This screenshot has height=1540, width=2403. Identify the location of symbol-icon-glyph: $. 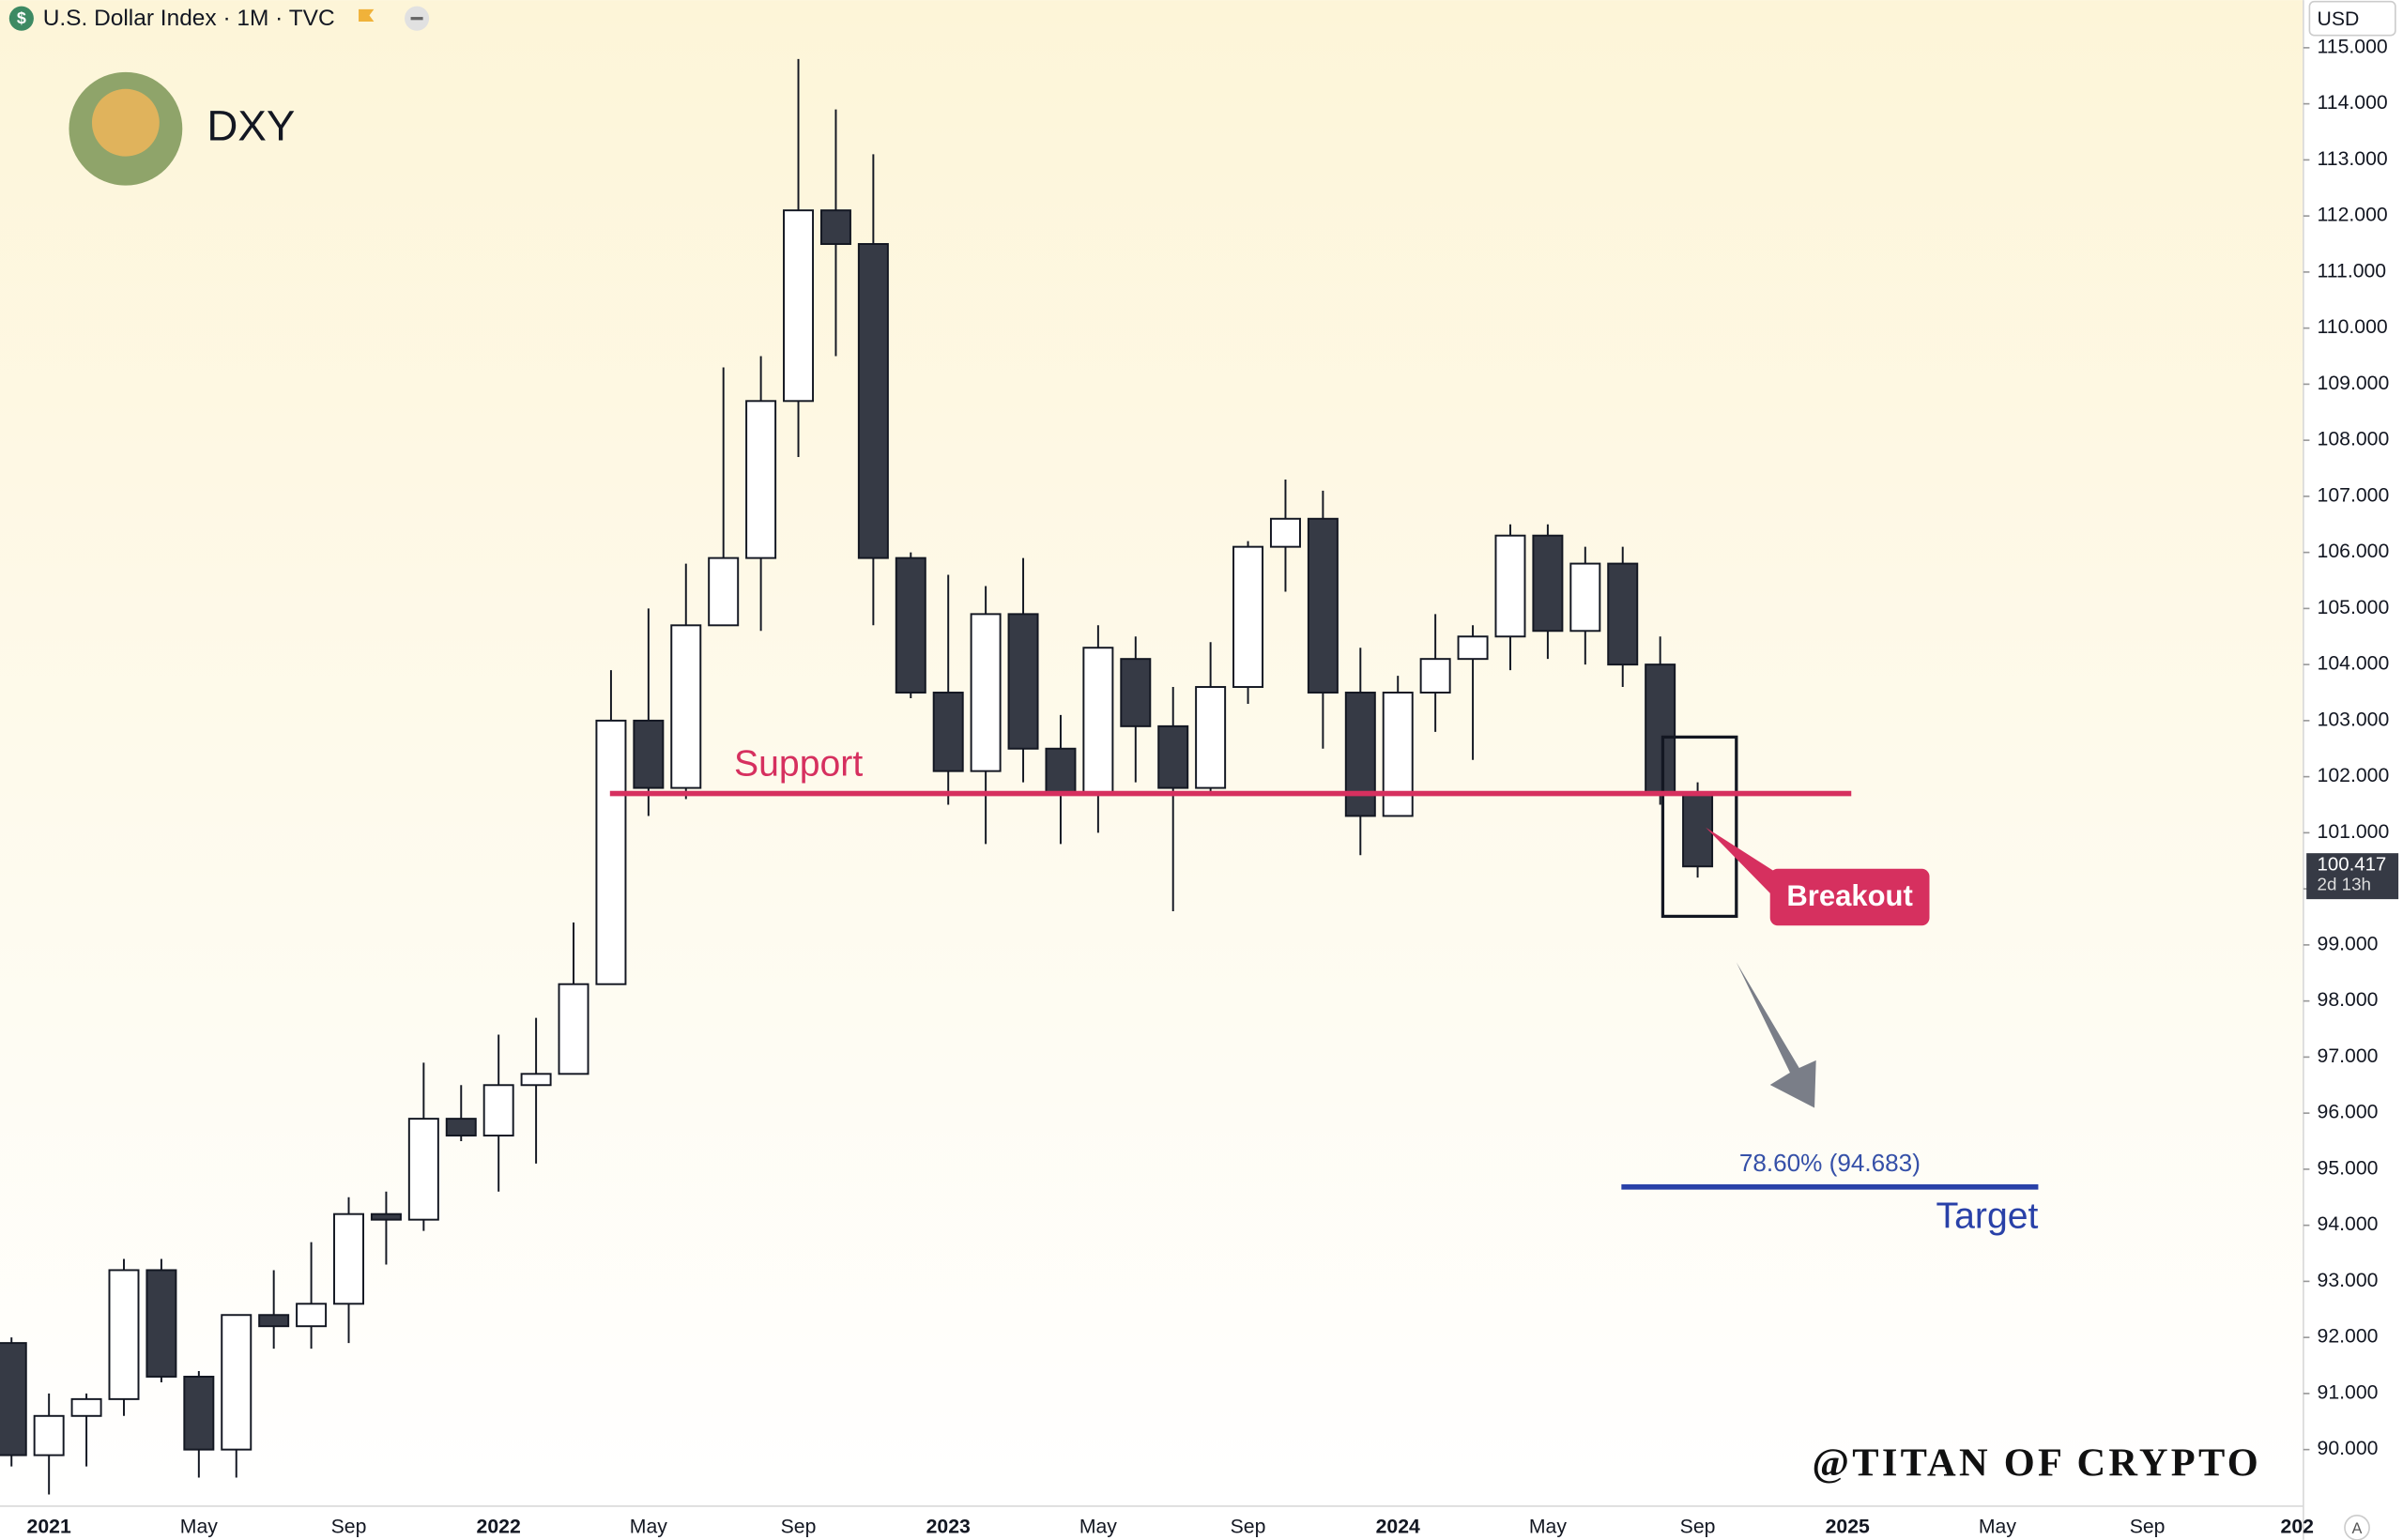
(21, 17).